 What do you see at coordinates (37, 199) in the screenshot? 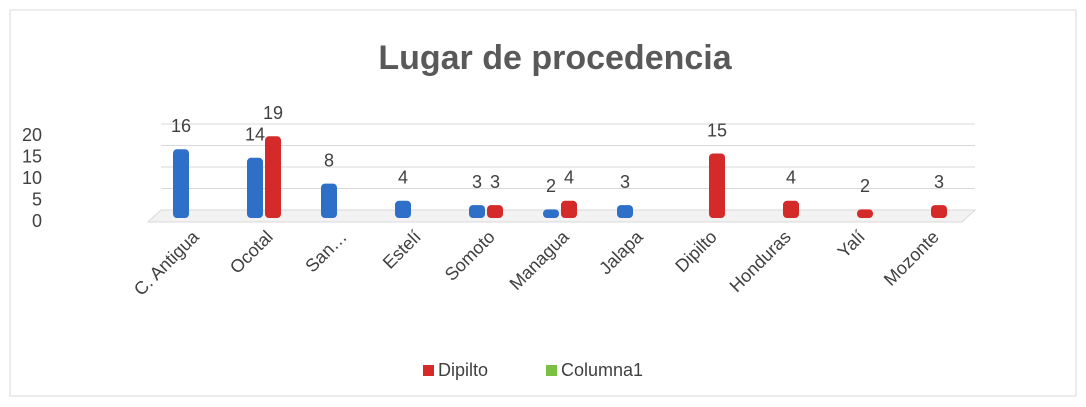
I see `y-tick-label: 5` at bounding box center [37, 199].